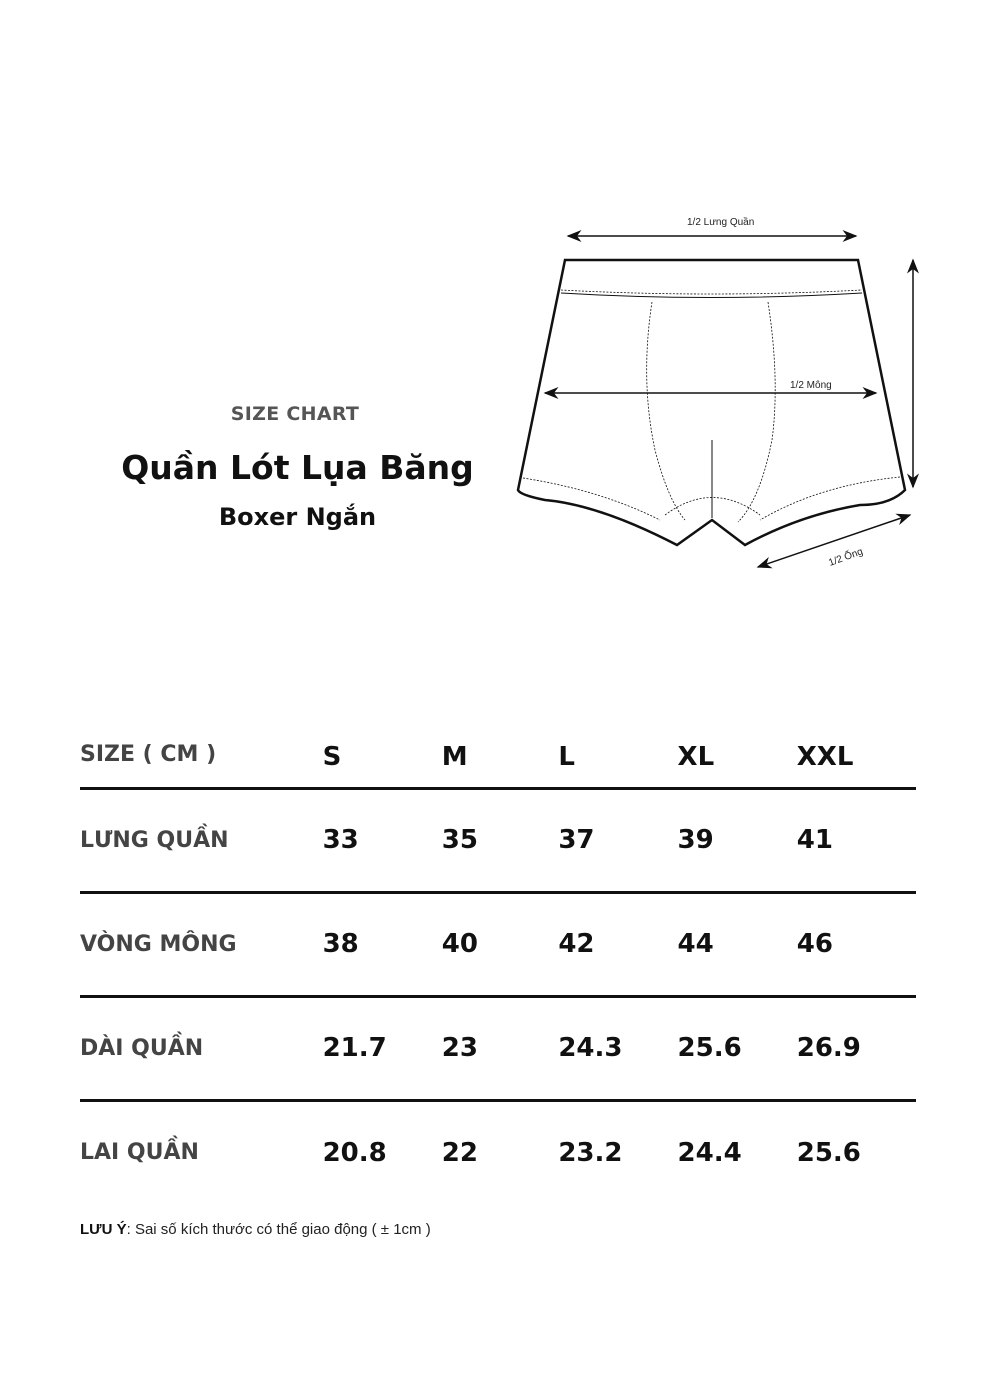  What do you see at coordinates (737, 760) in the screenshot?
I see `size-xl: XL` at bounding box center [737, 760].